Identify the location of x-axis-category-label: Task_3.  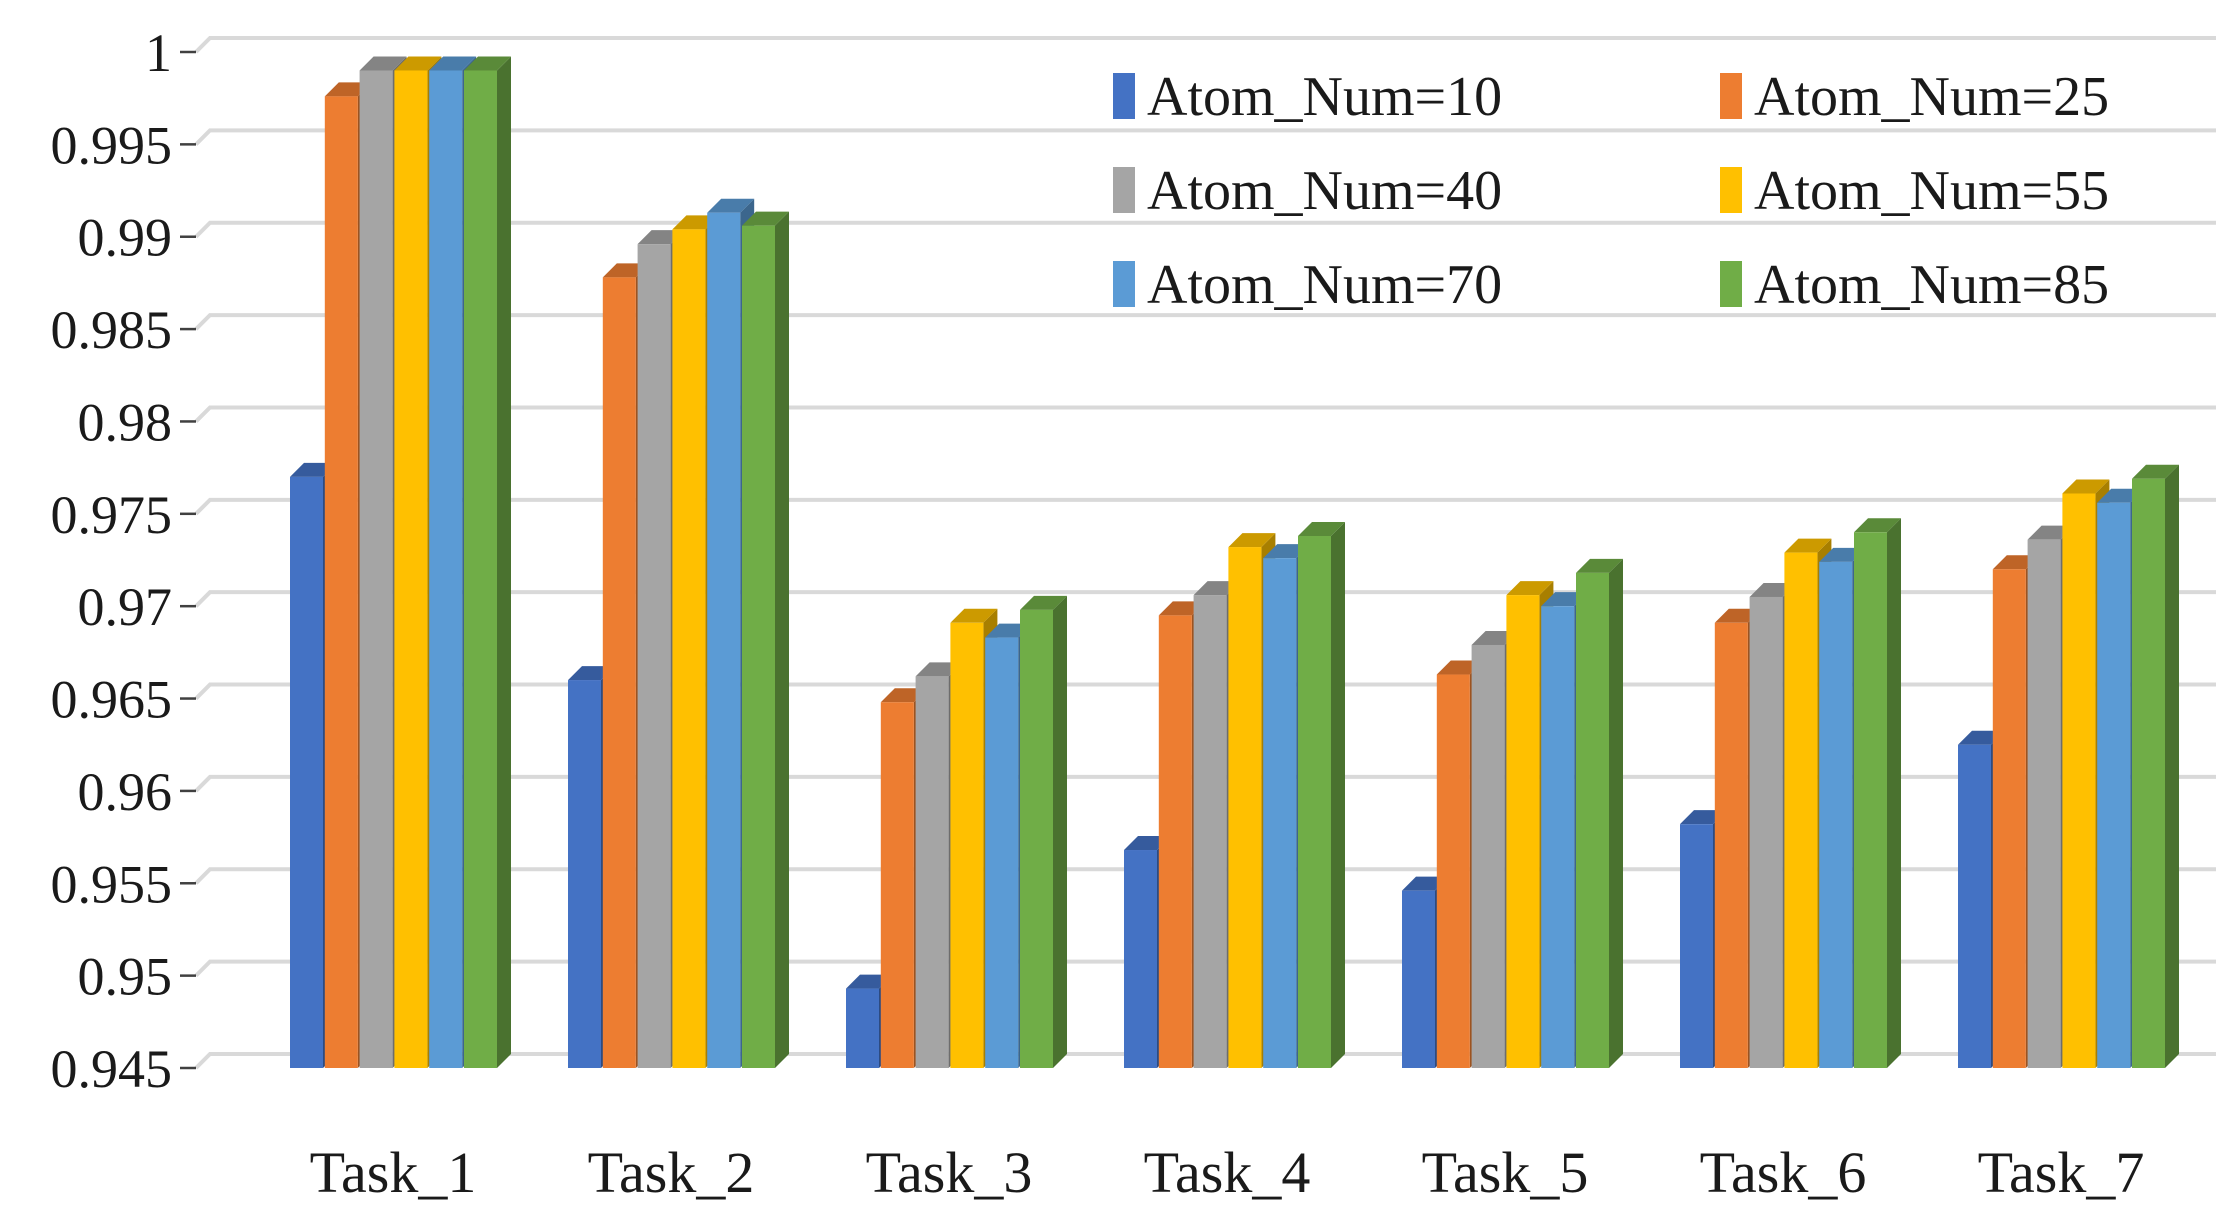
(949, 1172).